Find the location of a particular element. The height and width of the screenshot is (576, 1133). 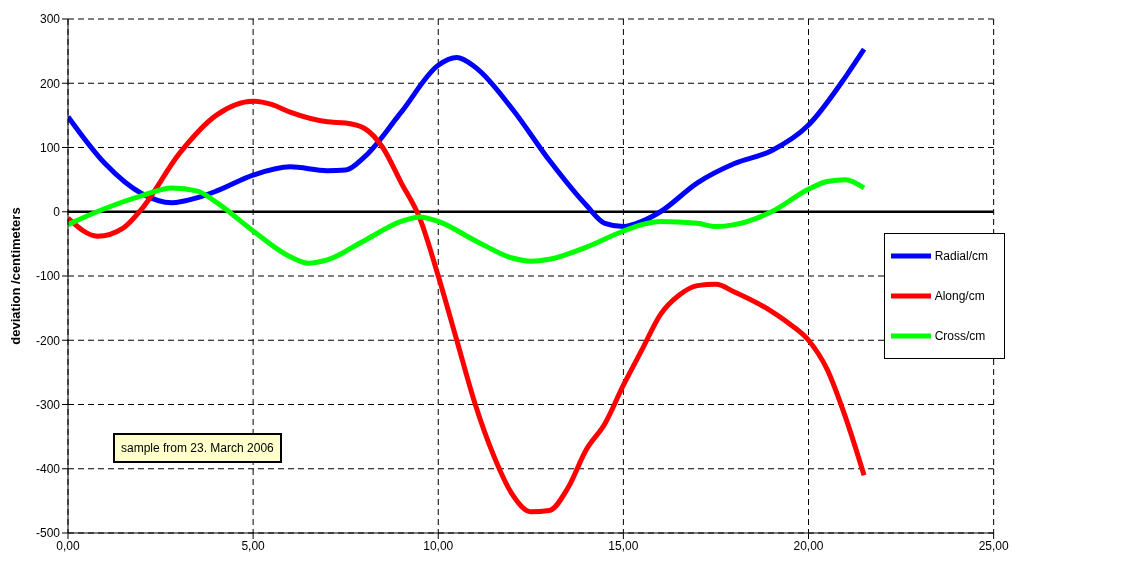

y-tick-label: -100 is located at coordinates (48, 276).